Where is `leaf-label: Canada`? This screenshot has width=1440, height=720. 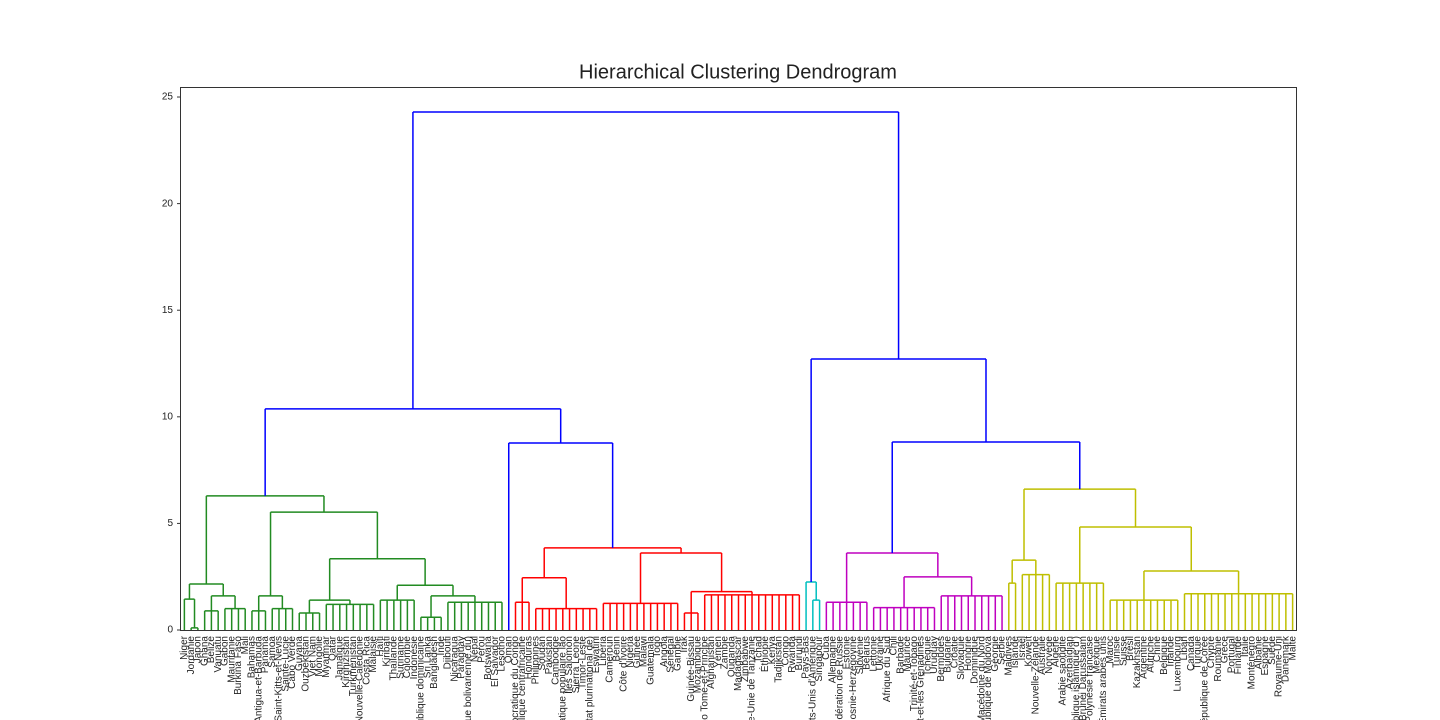
leaf-label: Canada is located at coordinates (1191, 653).